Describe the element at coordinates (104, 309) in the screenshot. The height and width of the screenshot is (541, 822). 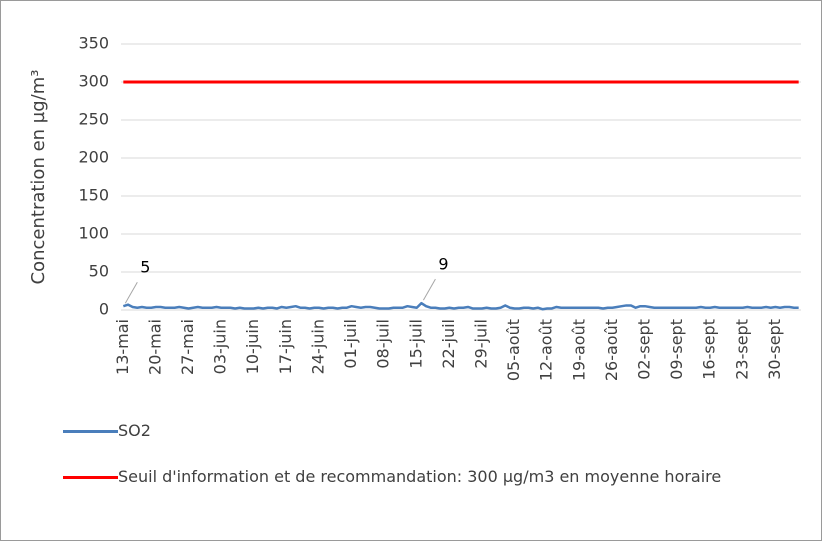
I see `y-tick-label: 0` at that location.